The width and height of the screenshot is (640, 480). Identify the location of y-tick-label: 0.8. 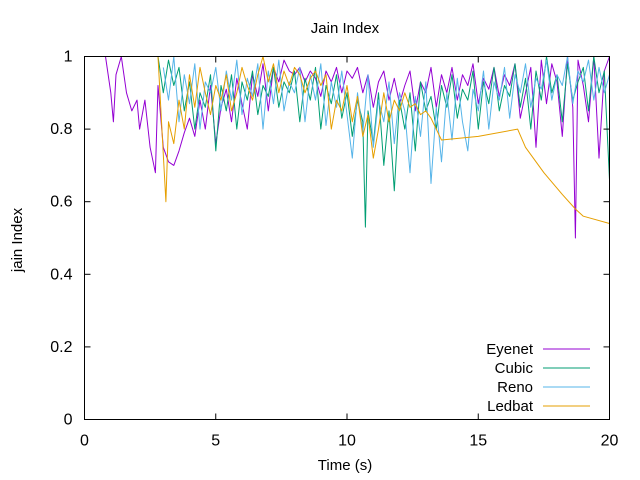
(61, 129).